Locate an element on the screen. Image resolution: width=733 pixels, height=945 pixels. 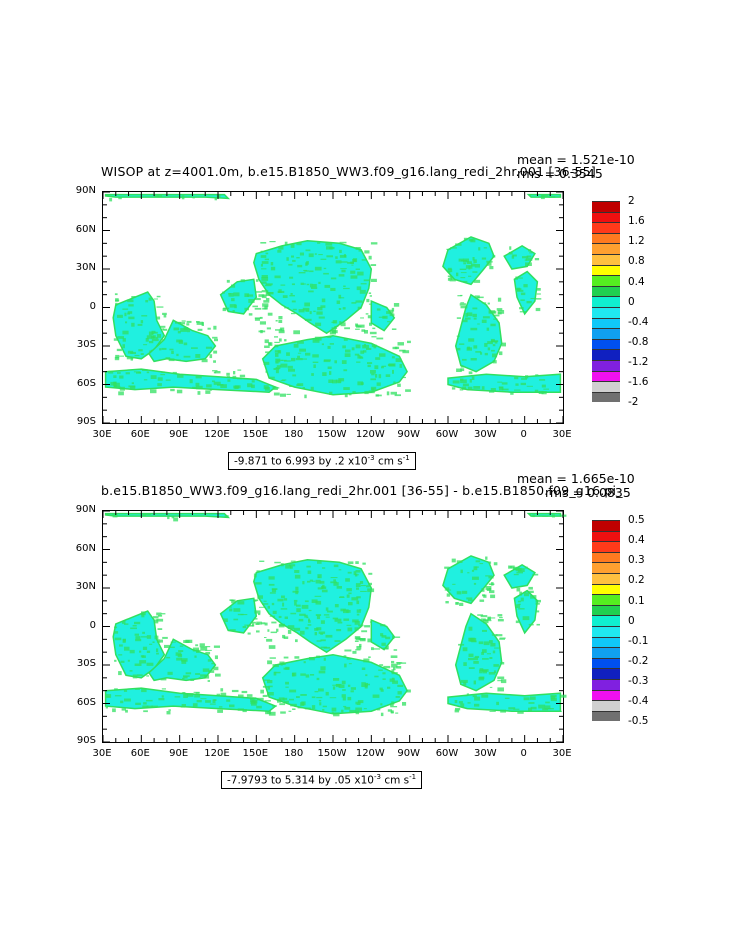
lon-tick-label: 150W is located at coordinates (332, 753).